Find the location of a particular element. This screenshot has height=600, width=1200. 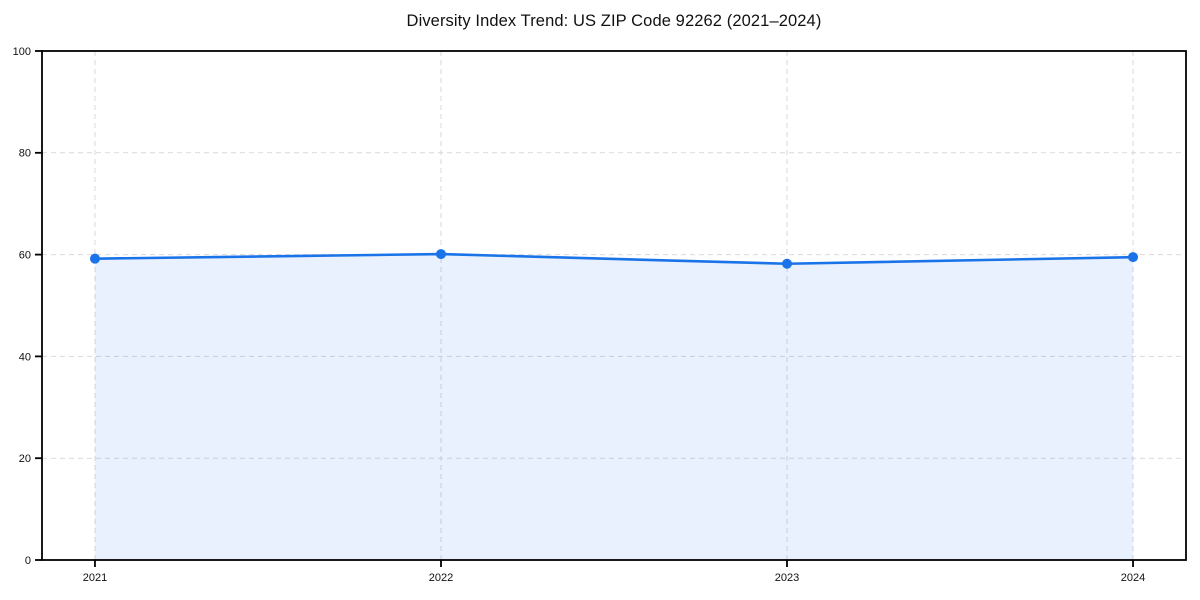

y-tick-label: 60 is located at coordinates (25, 255).